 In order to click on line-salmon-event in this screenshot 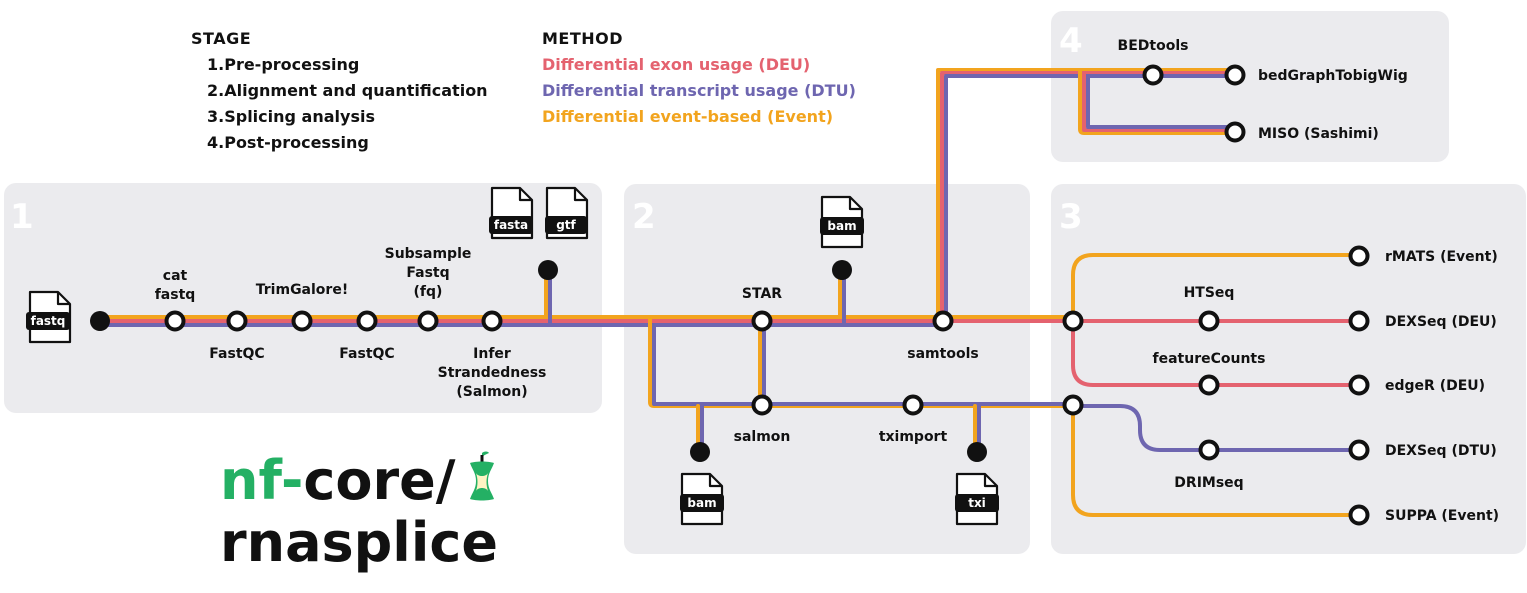, I will do `click(861, 361)`.